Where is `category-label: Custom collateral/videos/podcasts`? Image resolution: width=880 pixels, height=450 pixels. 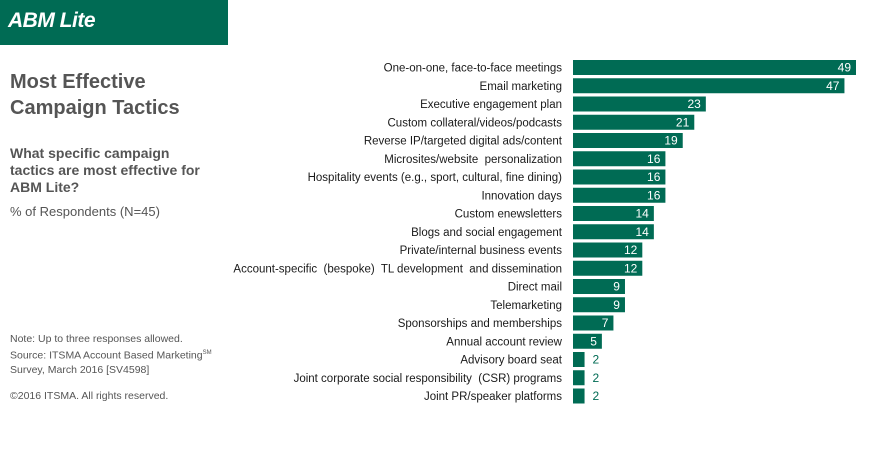 category-label: Custom collateral/videos/podcasts is located at coordinates (475, 123).